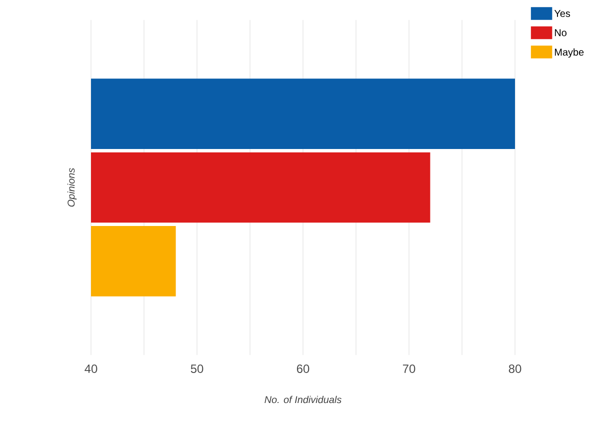 The image size is (612, 439). I want to click on x-tick-label: 50, so click(197, 368).